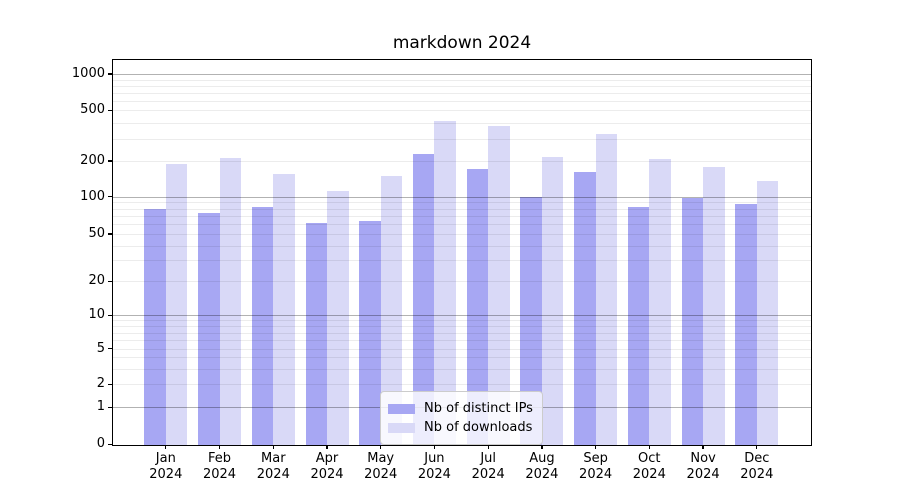 The height and width of the screenshot is (500, 900). I want to click on x-tick-label-feb: Feb 2024, so click(220, 467).